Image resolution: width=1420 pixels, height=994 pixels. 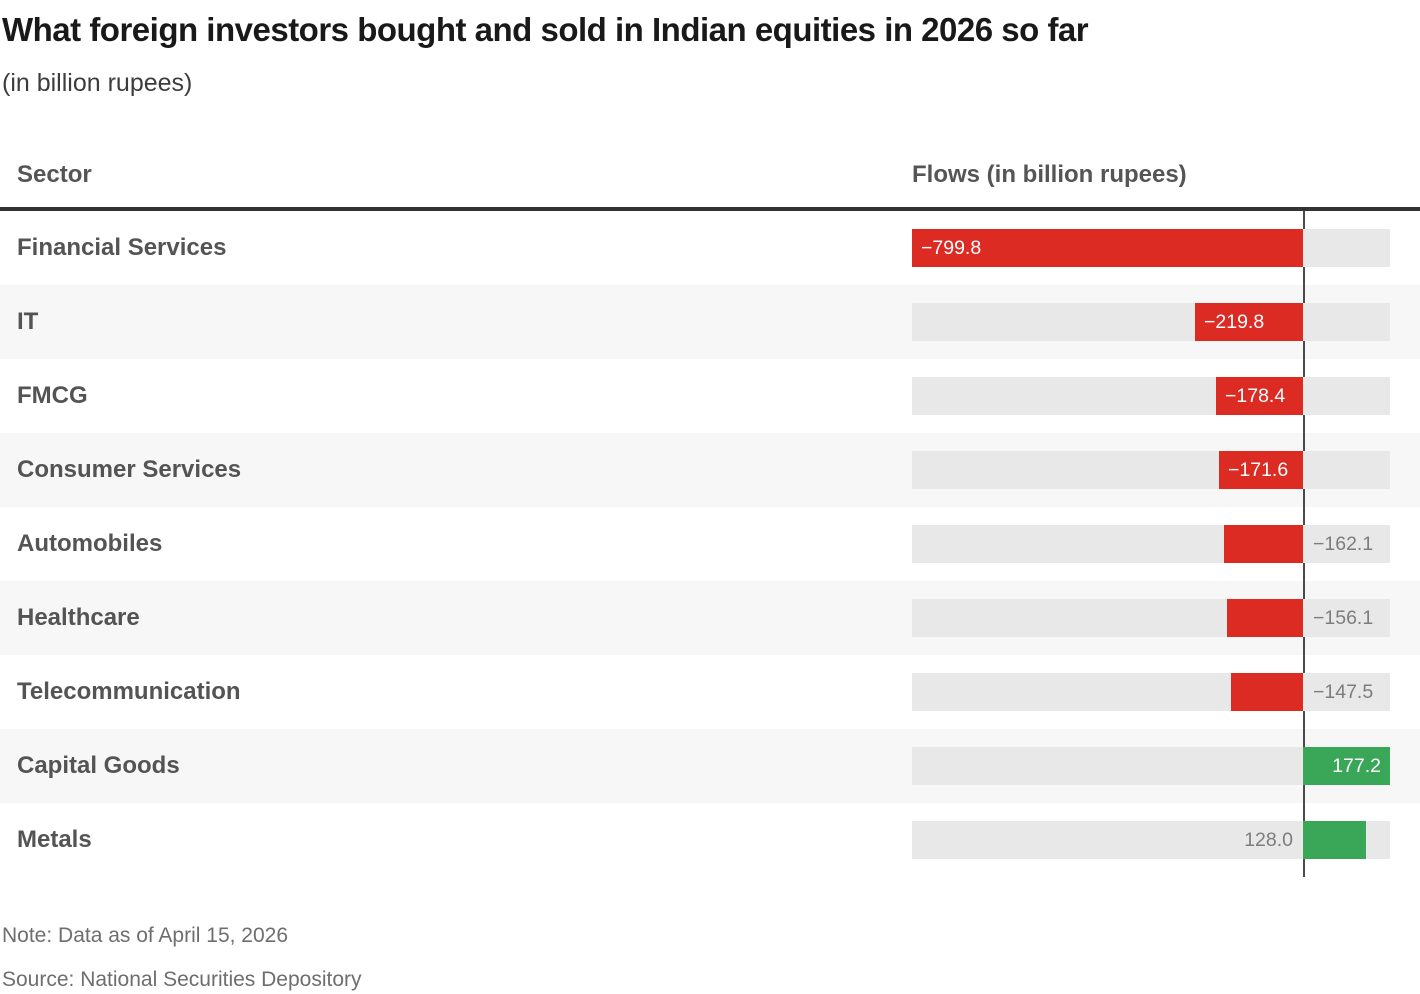 What do you see at coordinates (1151, 322) in the screenshot?
I see `bar-track: −219.8` at bounding box center [1151, 322].